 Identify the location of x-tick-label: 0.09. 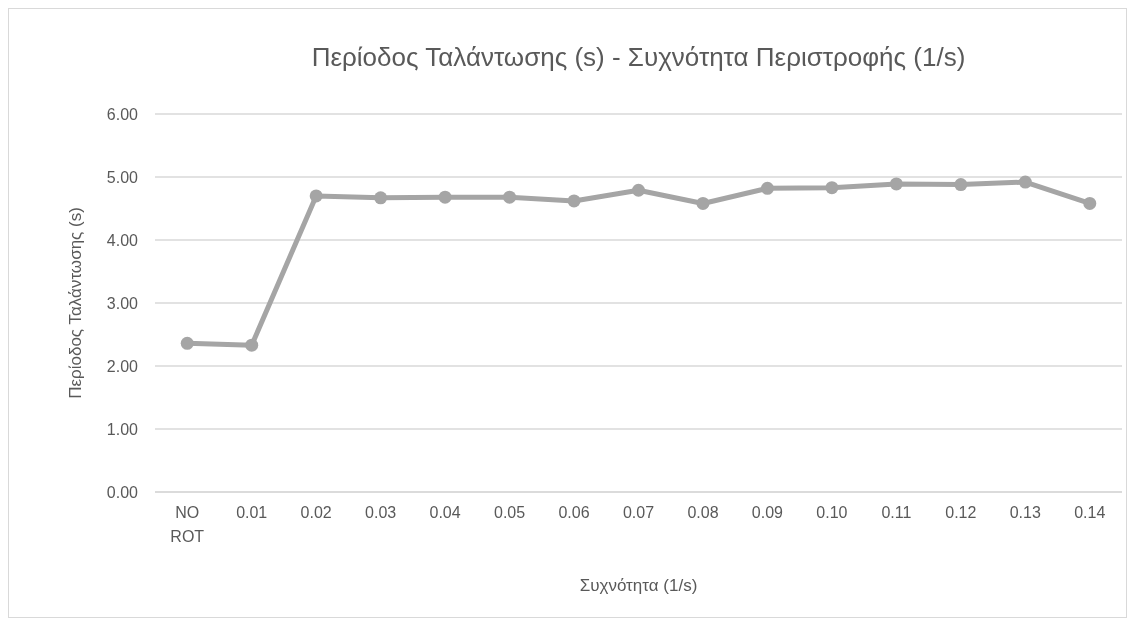
(767, 512).